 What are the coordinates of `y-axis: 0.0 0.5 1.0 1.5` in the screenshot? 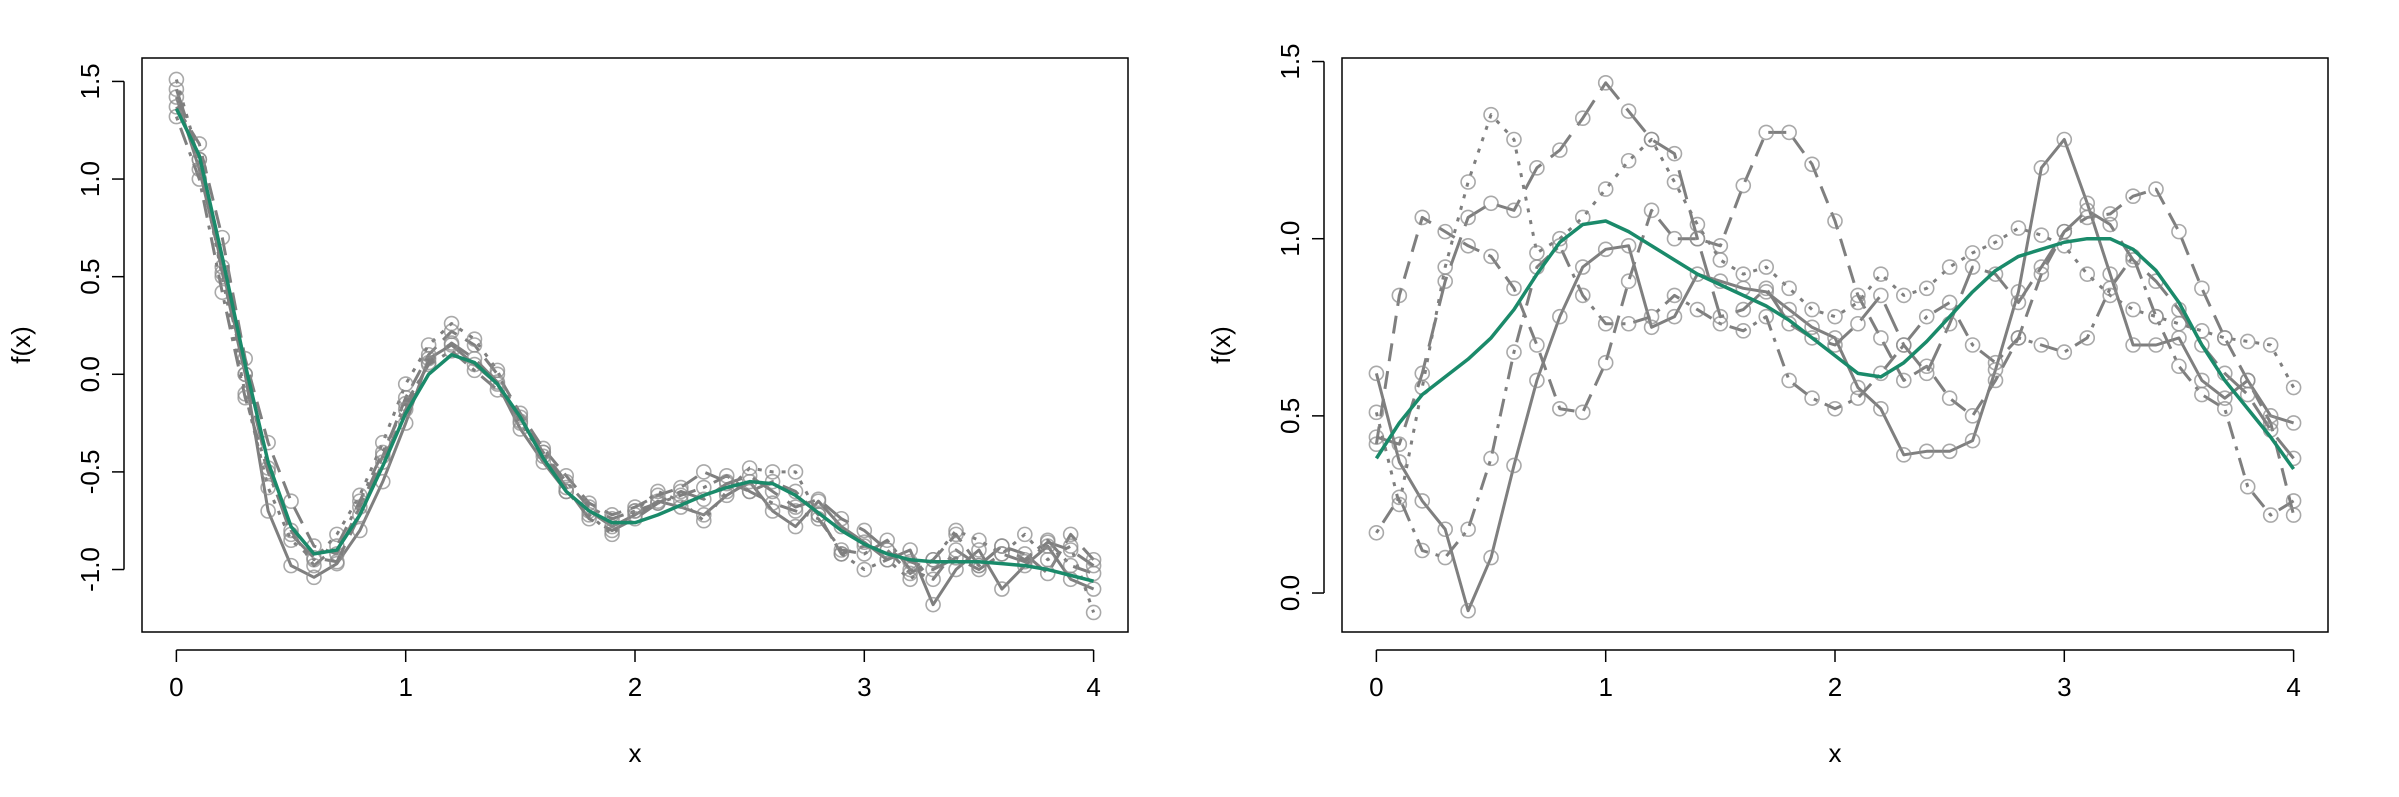 It's located at (1300, 327).